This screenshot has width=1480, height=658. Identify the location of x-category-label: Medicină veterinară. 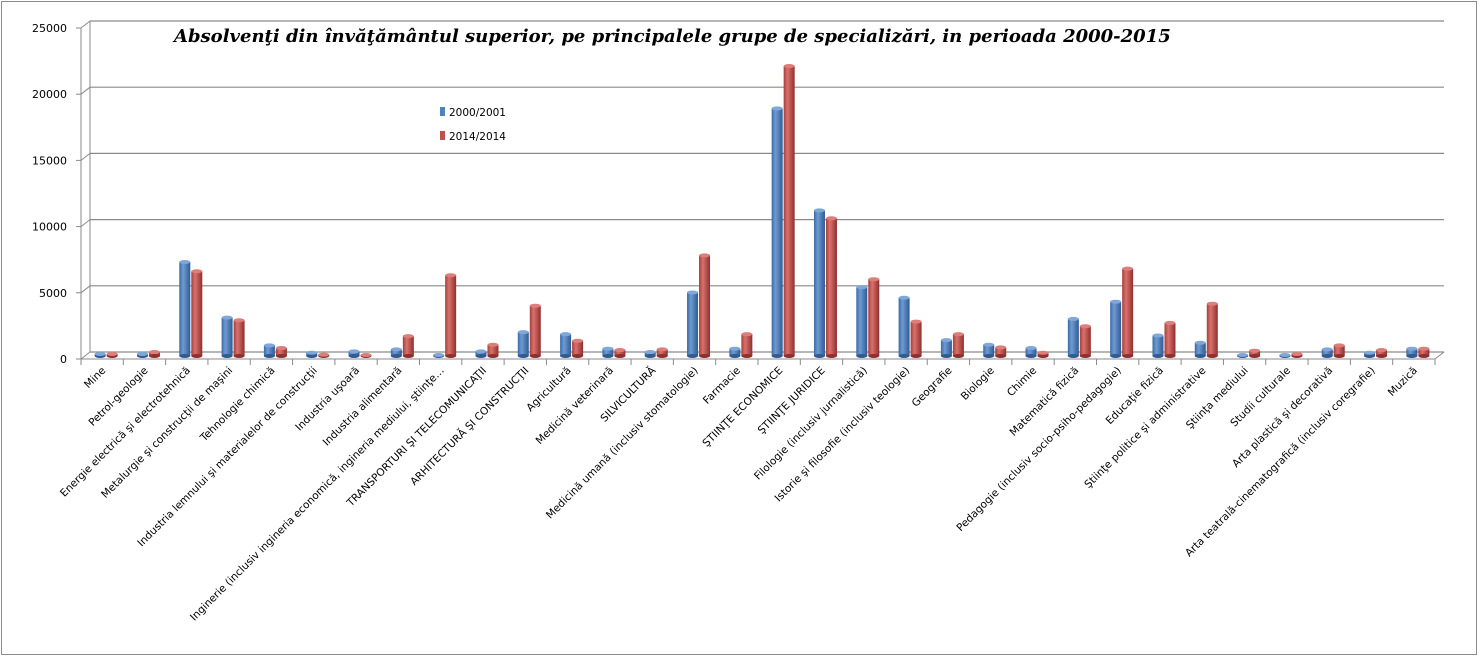
(575, 406).